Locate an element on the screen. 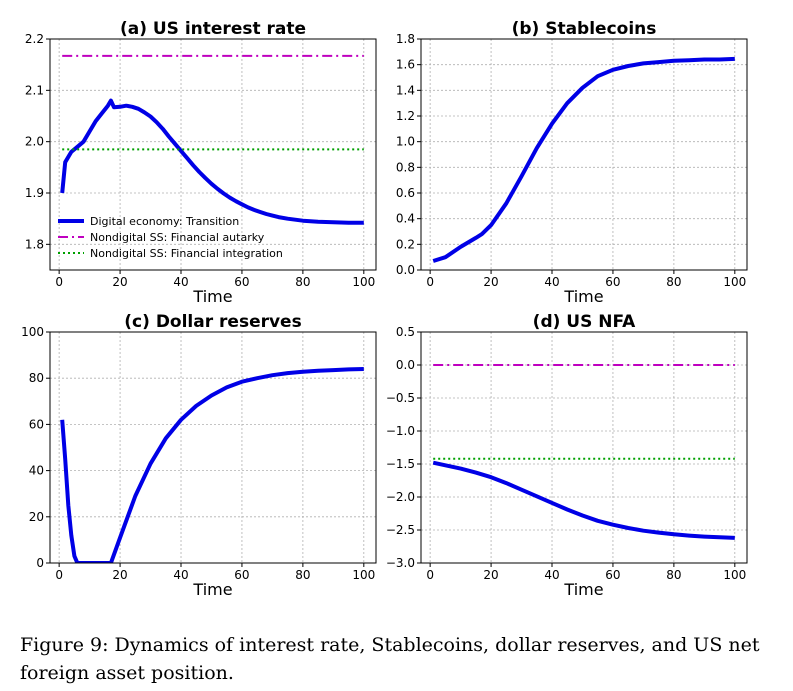  y-tick-label: 0 is located at coordinates (40, 563).